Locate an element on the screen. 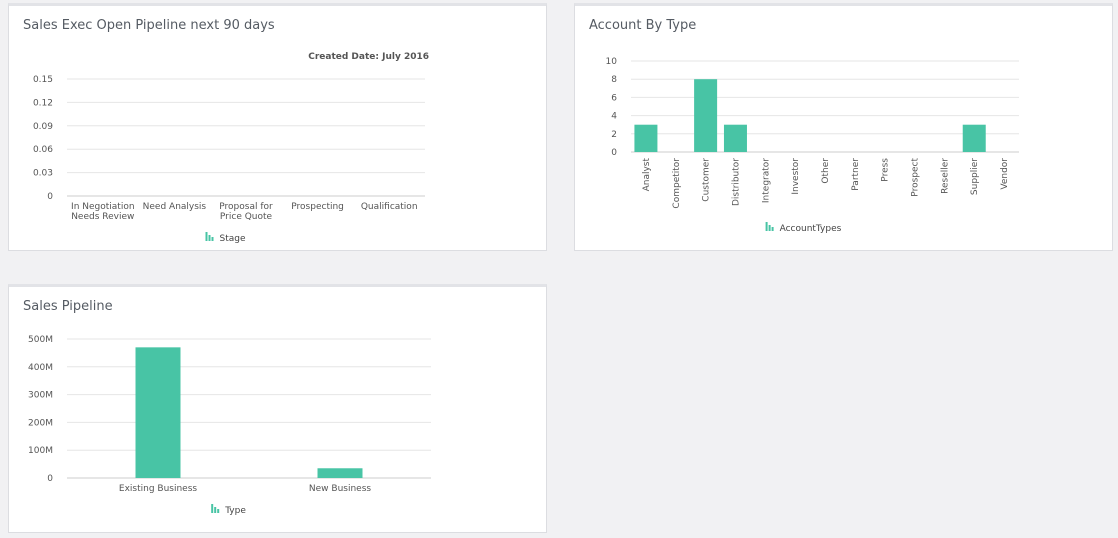 The height and width of the screenshot is (538, 1118). x-tick-label: Qualification is located at coordinates (389, 207).